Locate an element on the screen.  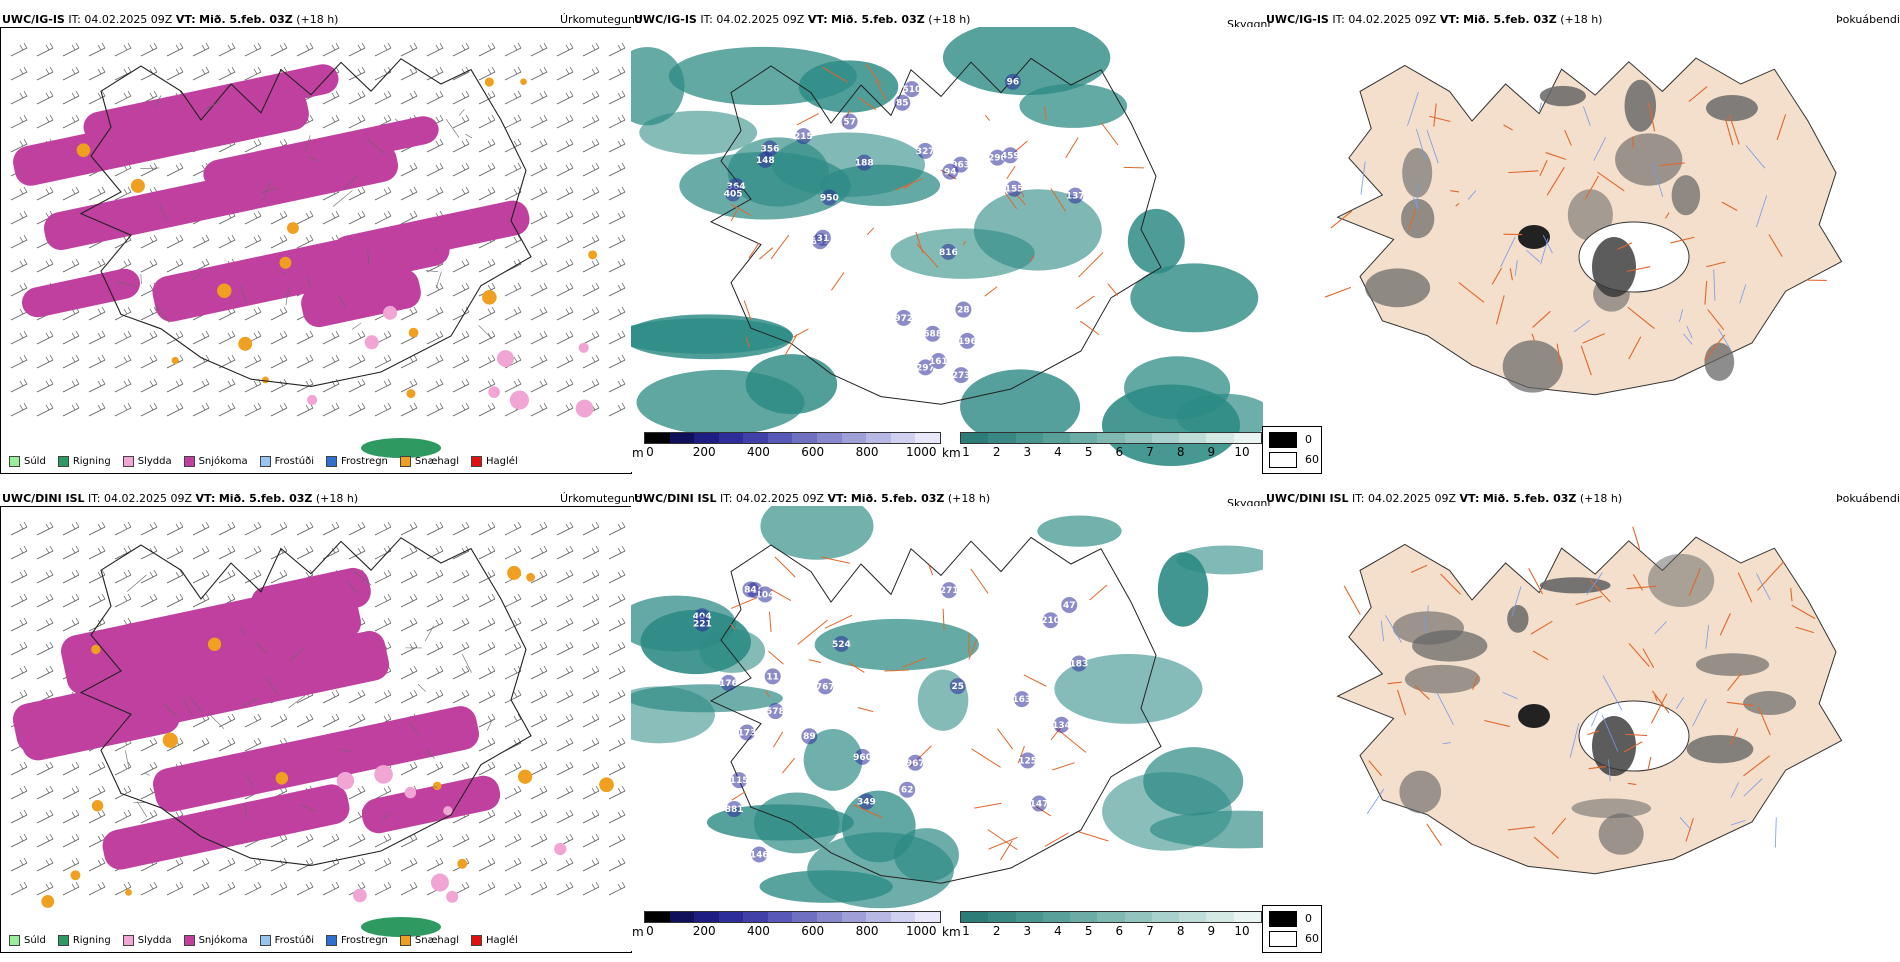
ceiling-label: 104 is located at coordinates (765, 595).